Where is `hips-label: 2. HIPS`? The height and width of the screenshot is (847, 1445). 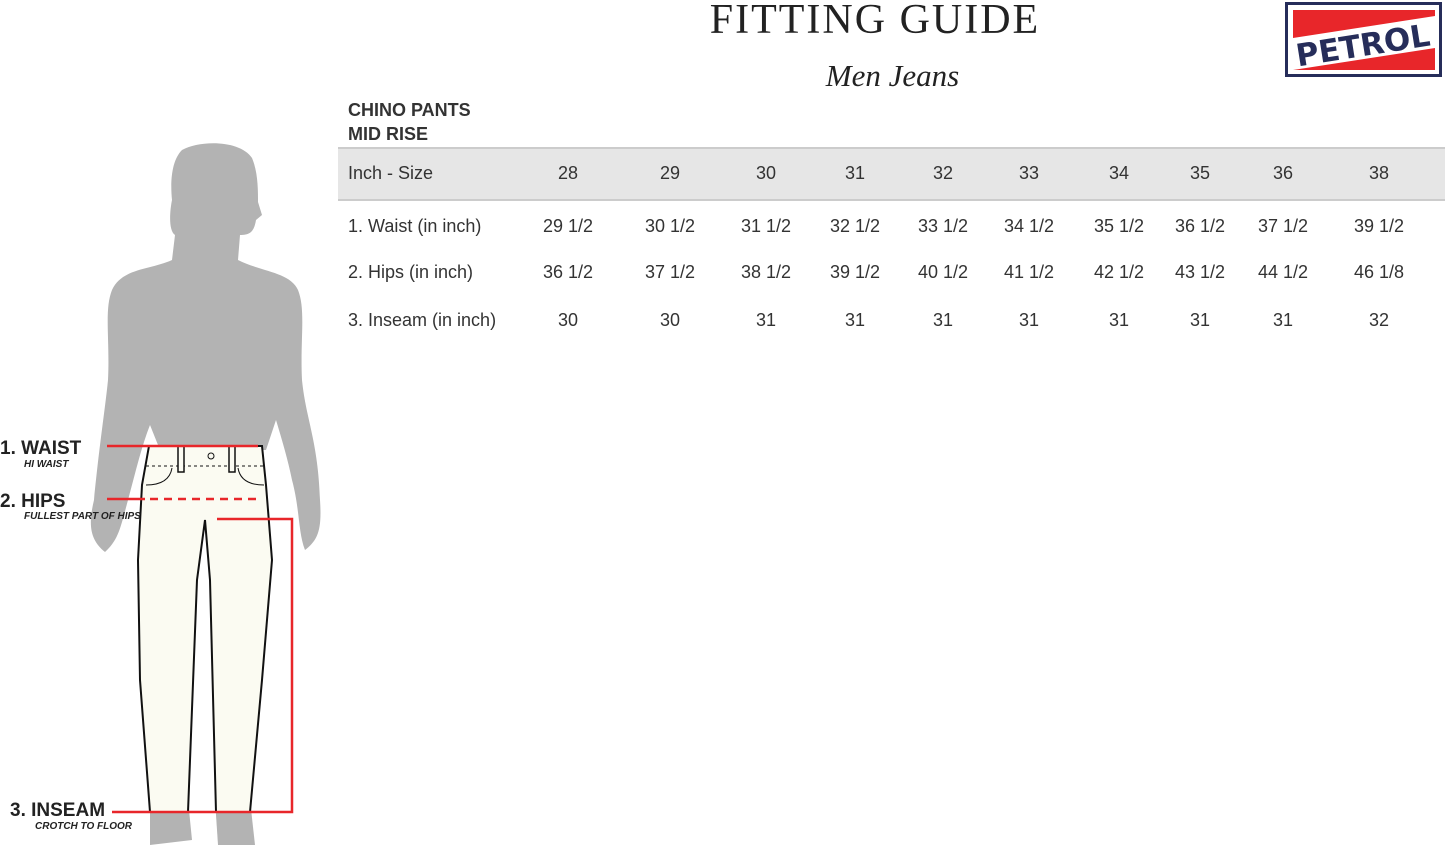
hips-label: 2. HIPS is located at coordinates (33, 501).